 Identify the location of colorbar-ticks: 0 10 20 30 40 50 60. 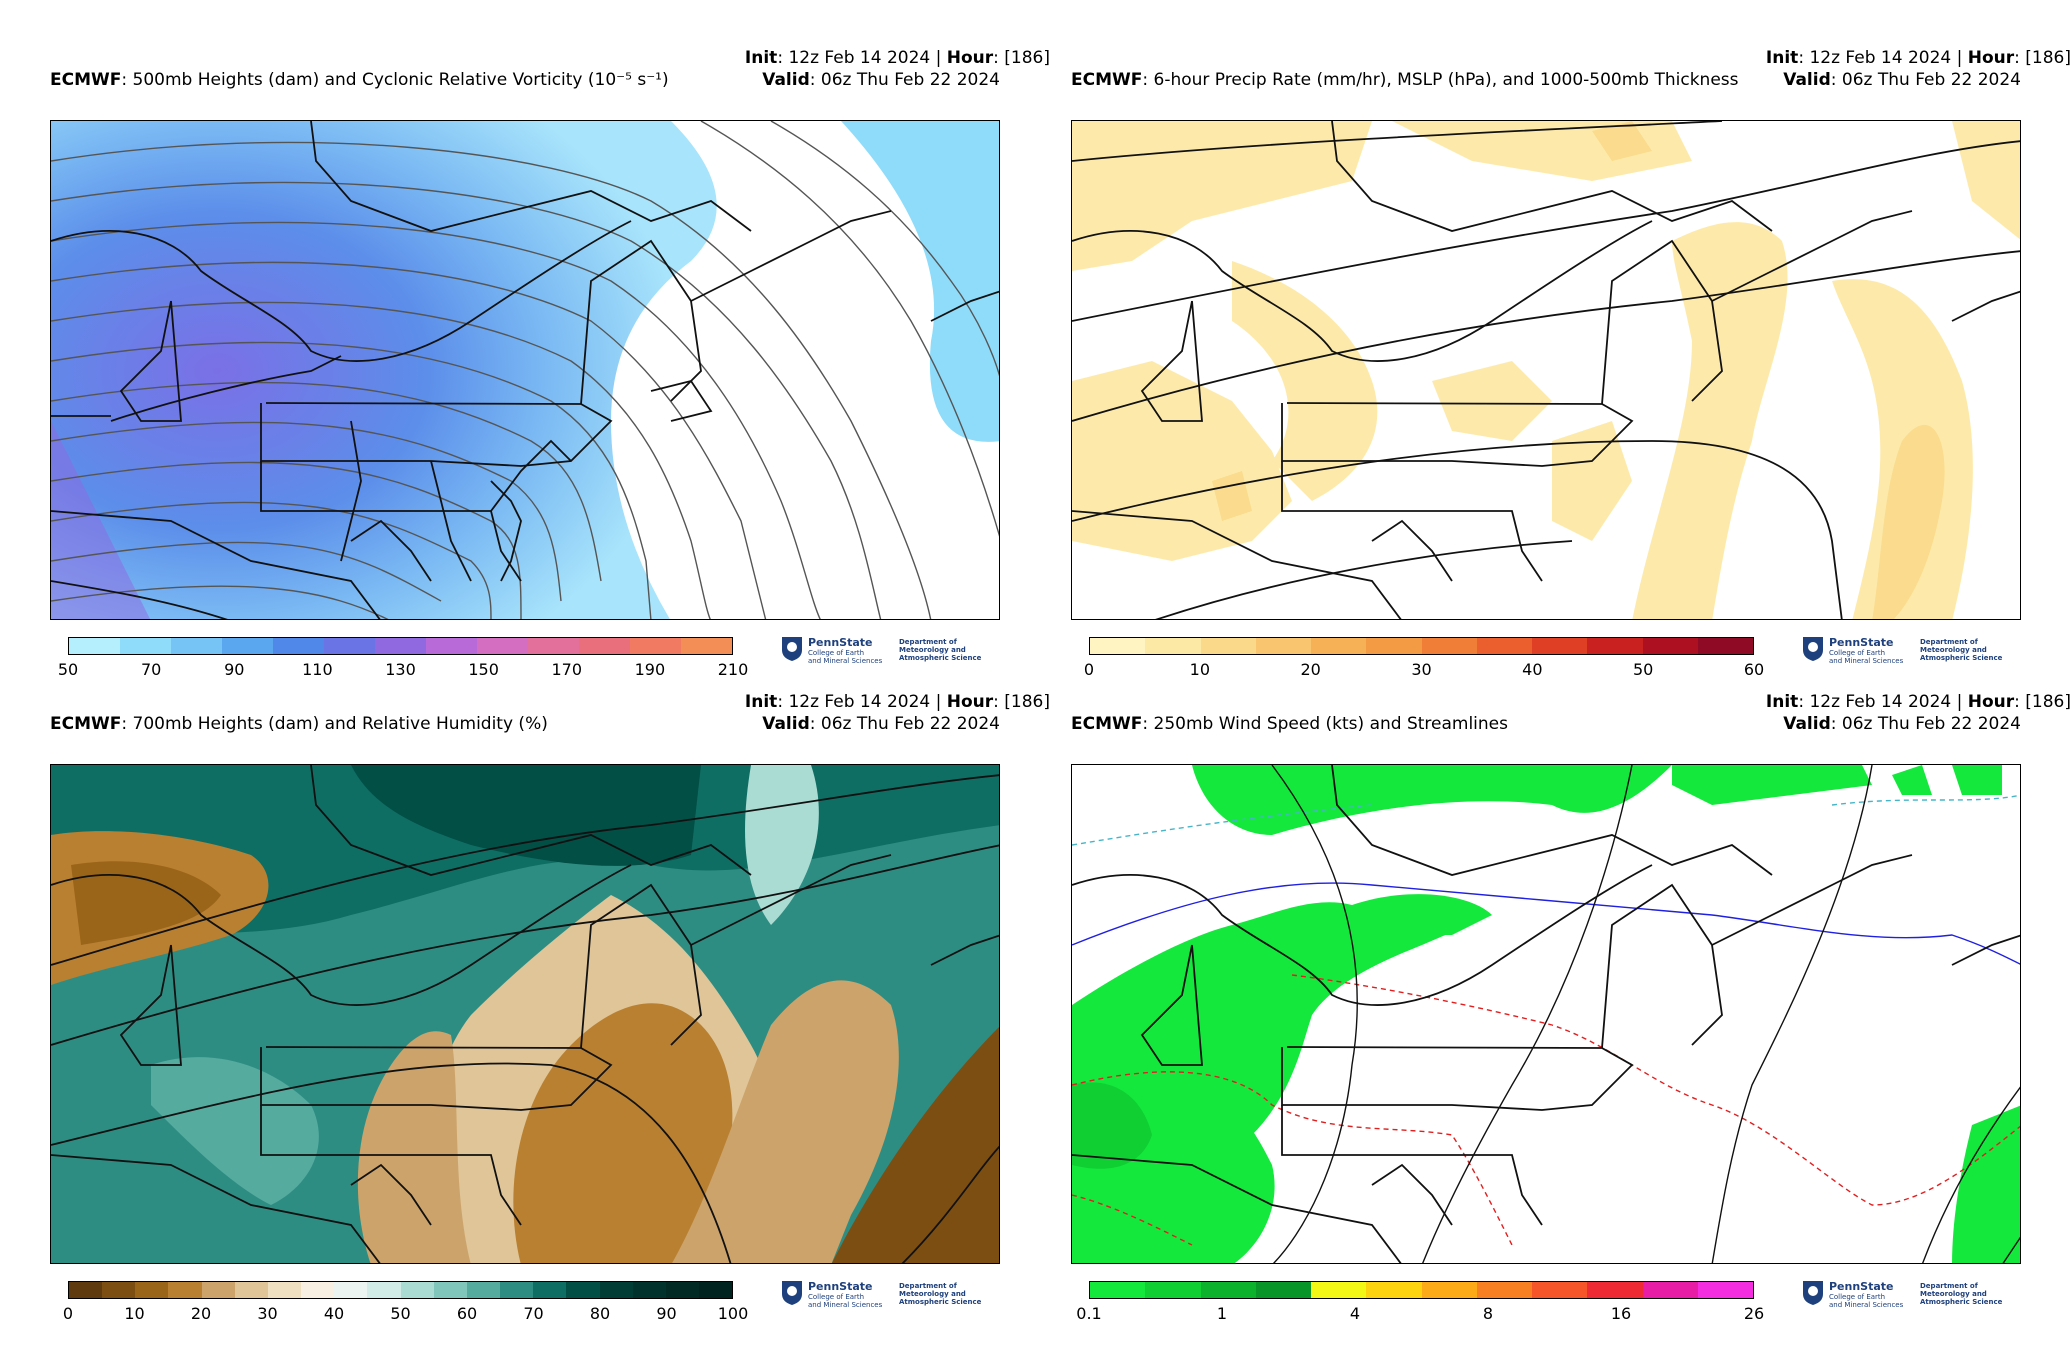
(1424, 670).